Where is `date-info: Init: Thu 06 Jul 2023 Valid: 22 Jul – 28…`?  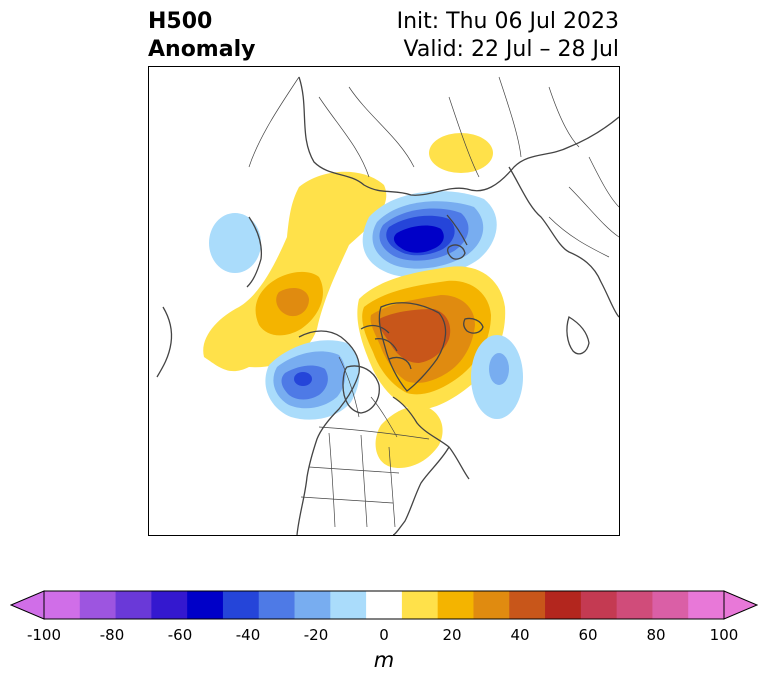 date-info: Init: Thu 06 Jul 2023 Valid: 22 Jul – 28… is located at coordinates (508, 36).